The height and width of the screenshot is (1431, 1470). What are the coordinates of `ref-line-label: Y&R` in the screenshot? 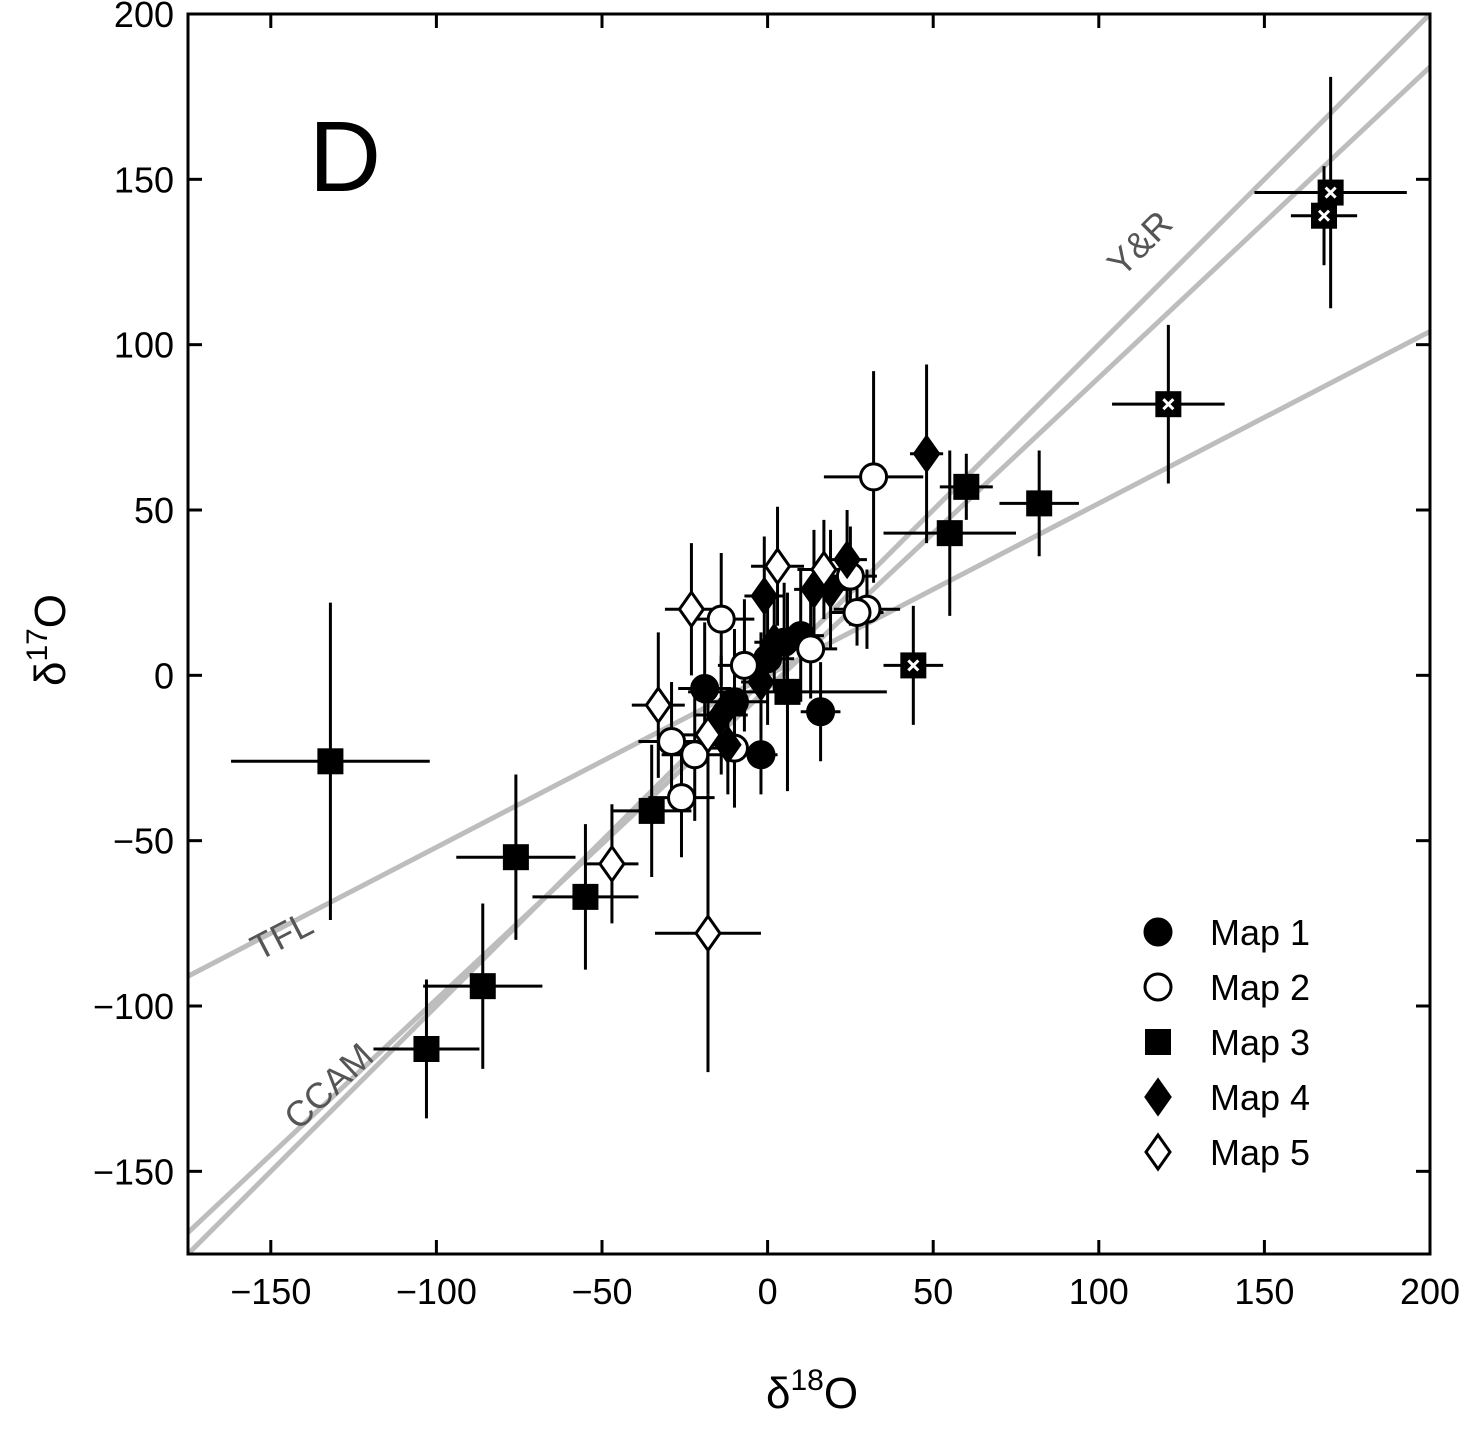 It's located at (1139, 243).